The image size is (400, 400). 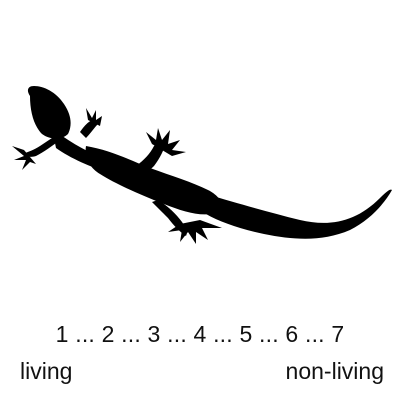 I want to click on scale-anchor-left: living, so click(x=46, y=371).